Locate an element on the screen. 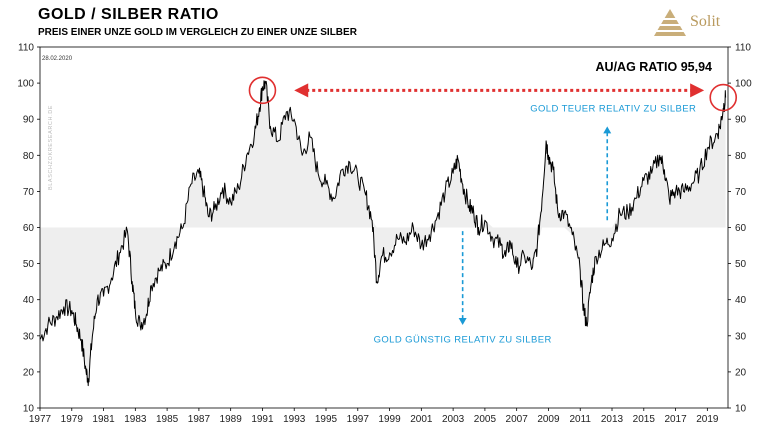  down-arrow-head is located at coordinates (462, 321).